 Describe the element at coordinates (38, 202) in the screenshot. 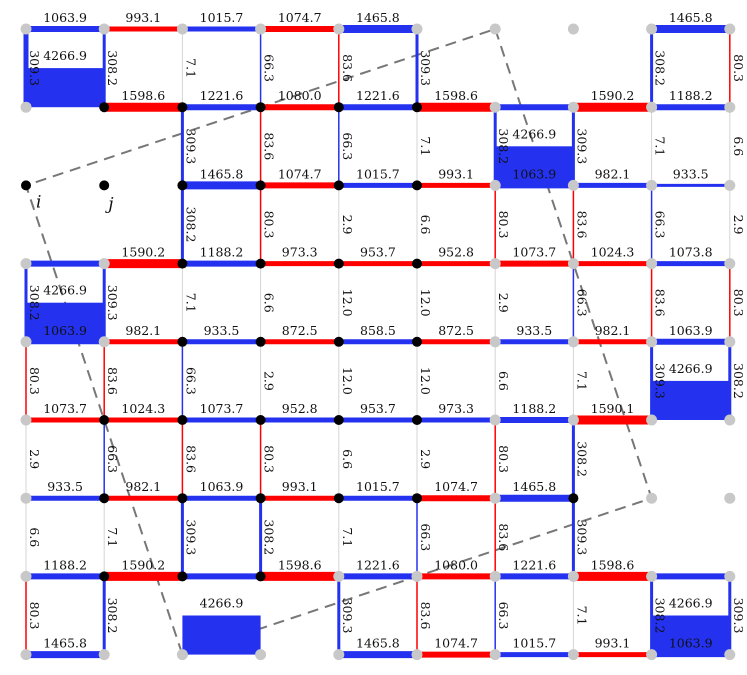

I see `node-label-i: i` at that location.